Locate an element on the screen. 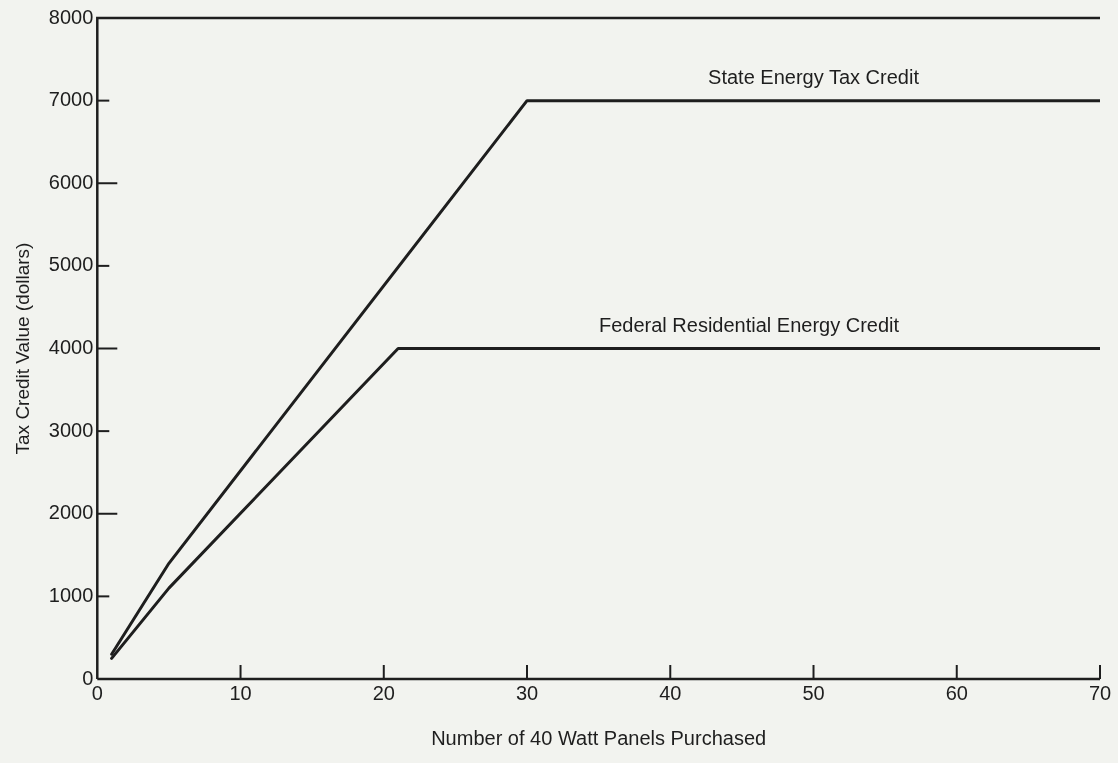 This screenshot has height=763, width=1118. y-tick-label: 4000 is located at coordinates (71, 347).